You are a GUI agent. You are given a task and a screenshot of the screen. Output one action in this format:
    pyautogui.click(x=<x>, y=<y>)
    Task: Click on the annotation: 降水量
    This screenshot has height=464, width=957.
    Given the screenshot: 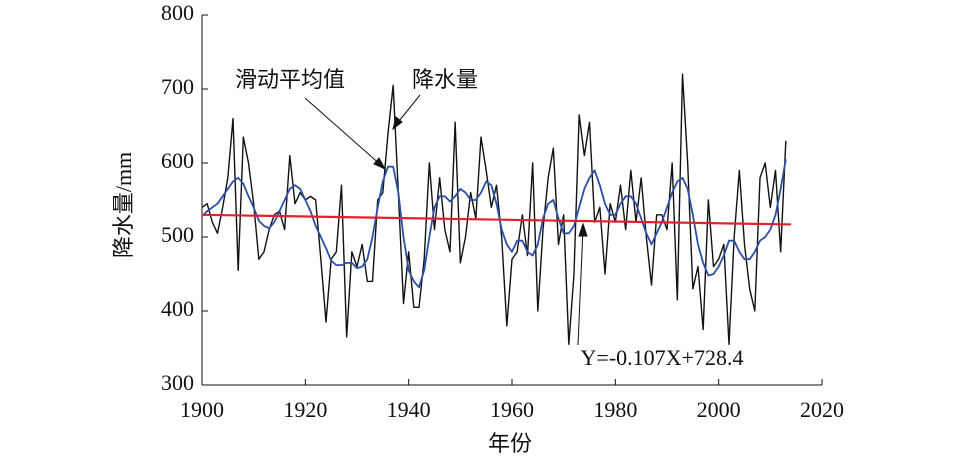 What is the action you would take?
    pyautogui.click(x=445, y=79)
    